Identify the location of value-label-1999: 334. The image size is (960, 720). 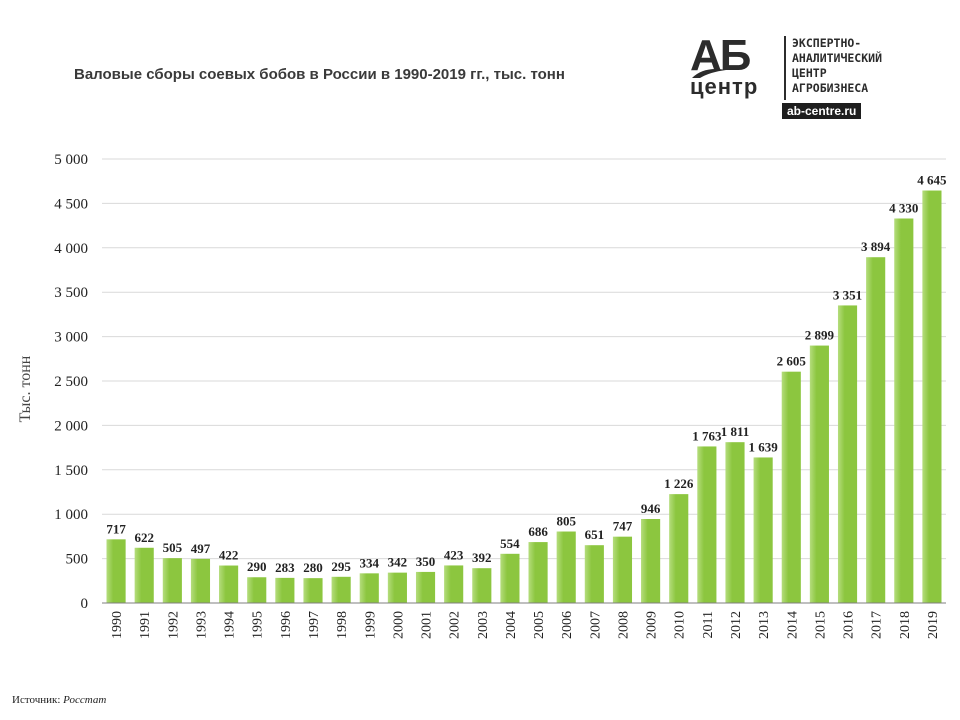
(370, 562).